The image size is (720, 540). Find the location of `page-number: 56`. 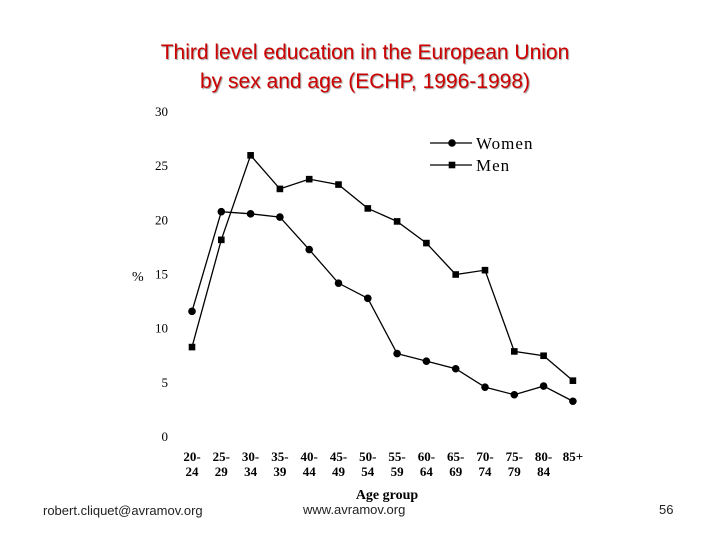

page-number: 56 is located at coordinates (666, 509).